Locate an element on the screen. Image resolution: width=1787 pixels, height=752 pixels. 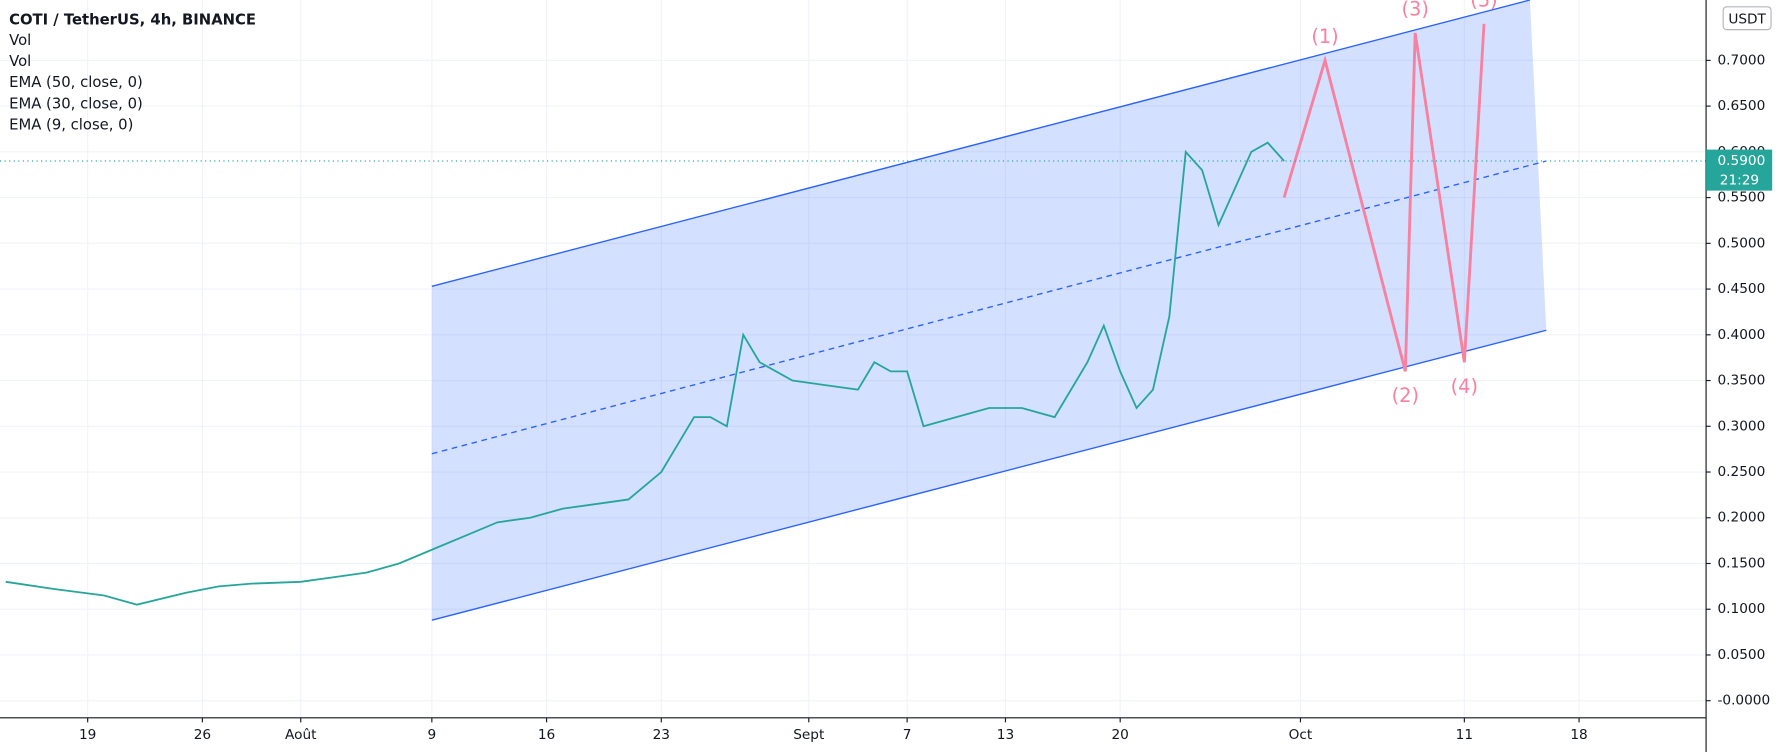
x-tick-label: 26 is located at coordinates (202, 735).